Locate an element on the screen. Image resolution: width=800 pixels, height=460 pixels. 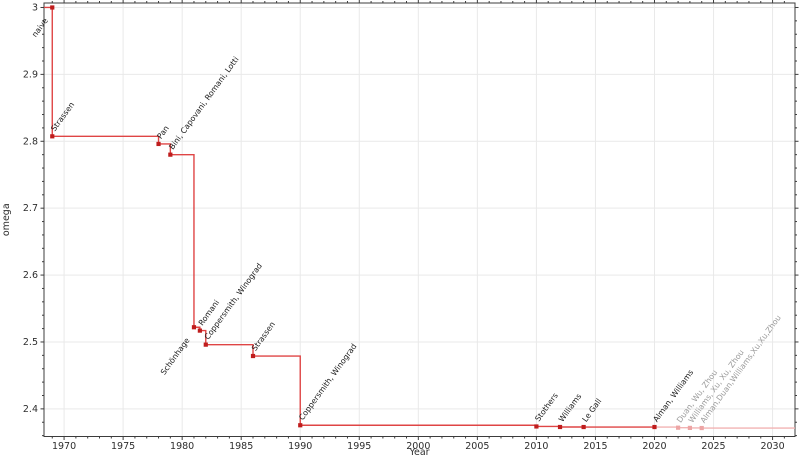
x-tick-label: 2030 is located at coordinates (772, 446).